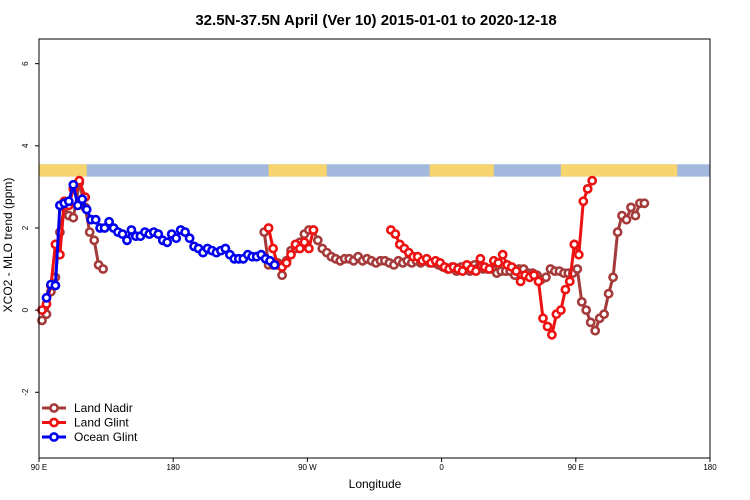  What do you see at coordinates (307, 467) in the screenshot?
I see `x-tick-label: 90 W` at bounding box center [307, 467].